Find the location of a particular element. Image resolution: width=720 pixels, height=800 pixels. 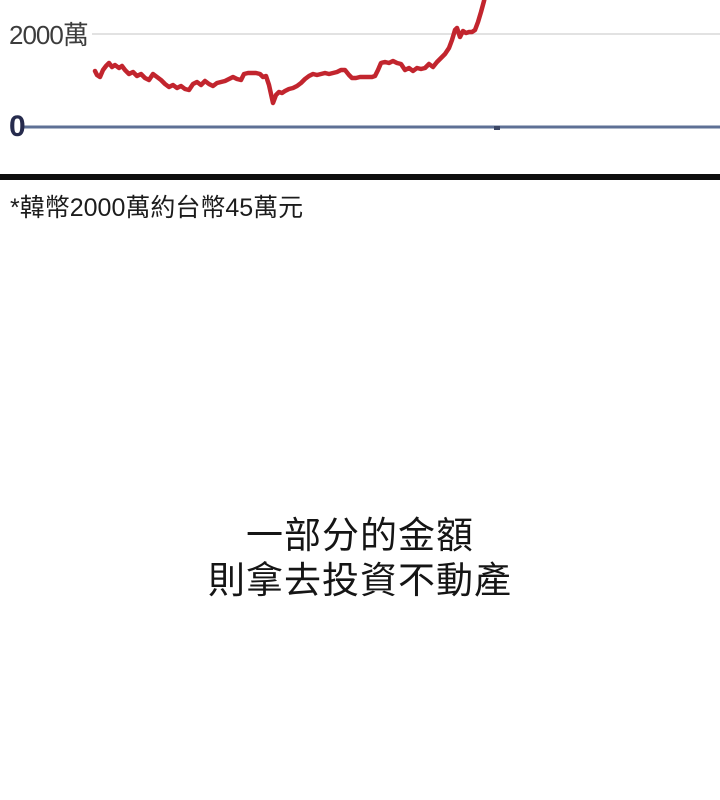

price-line is located at coordinates (289, 53).